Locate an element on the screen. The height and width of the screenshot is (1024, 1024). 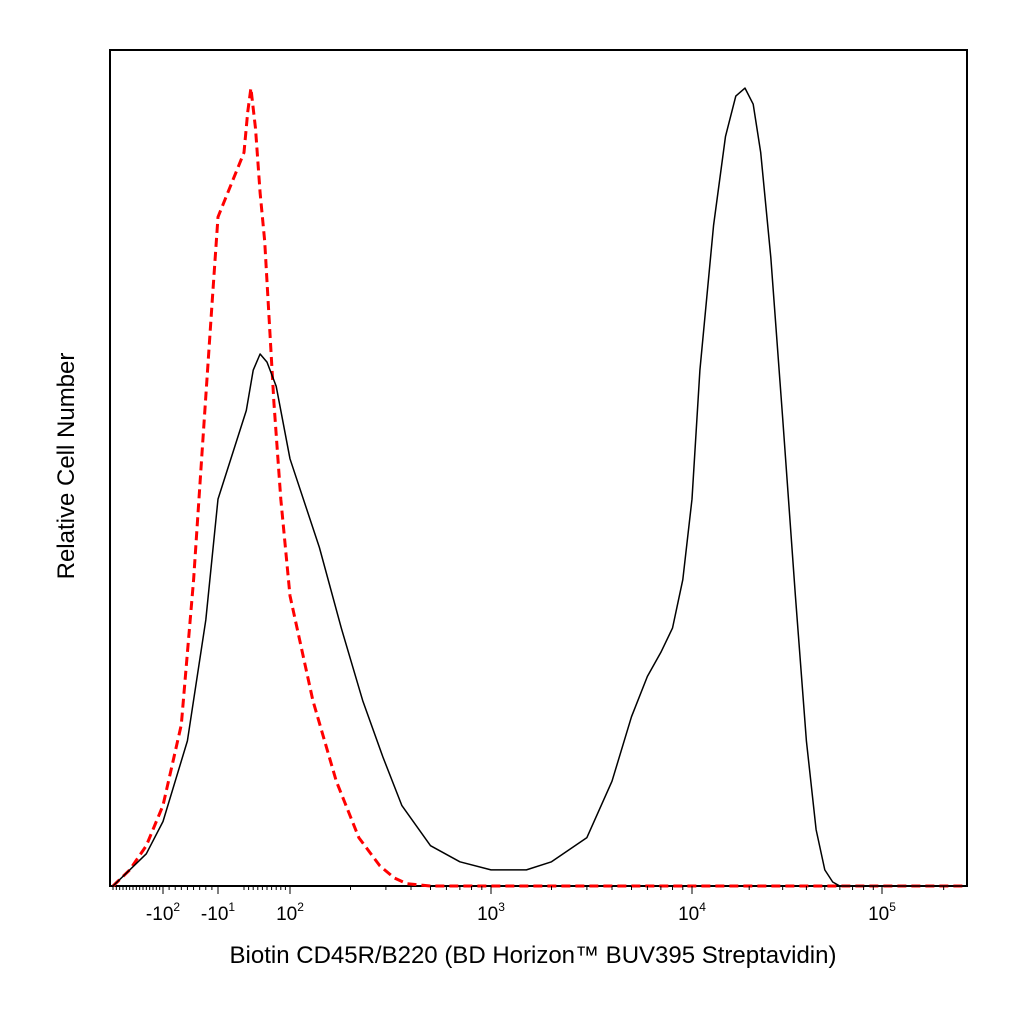
x-tick-label: -101 is located at coordinates (218, 912).